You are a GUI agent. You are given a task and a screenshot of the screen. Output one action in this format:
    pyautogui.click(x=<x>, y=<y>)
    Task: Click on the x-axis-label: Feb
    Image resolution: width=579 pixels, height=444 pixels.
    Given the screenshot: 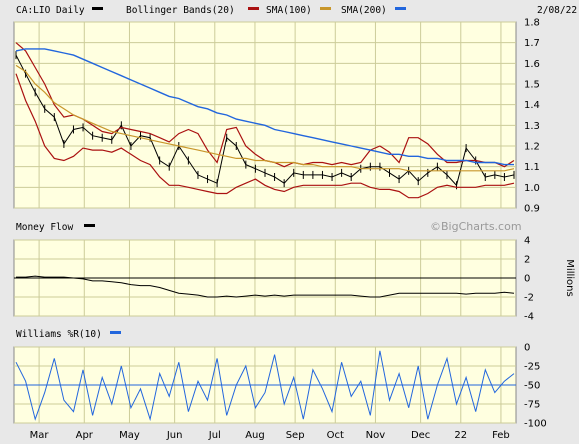 What is the action you would take?
    pyautogui.click(x=501, y=435)
    